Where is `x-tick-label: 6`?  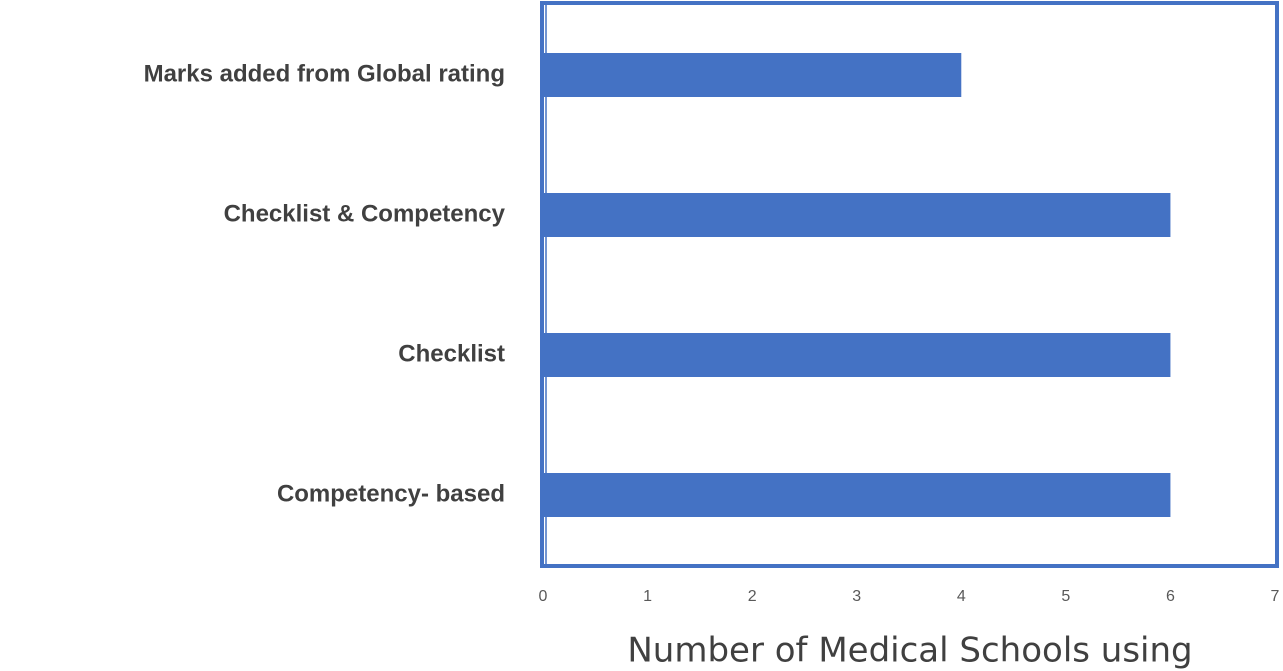
x-tick-label: 6 is located at coordinates (1170, 596).